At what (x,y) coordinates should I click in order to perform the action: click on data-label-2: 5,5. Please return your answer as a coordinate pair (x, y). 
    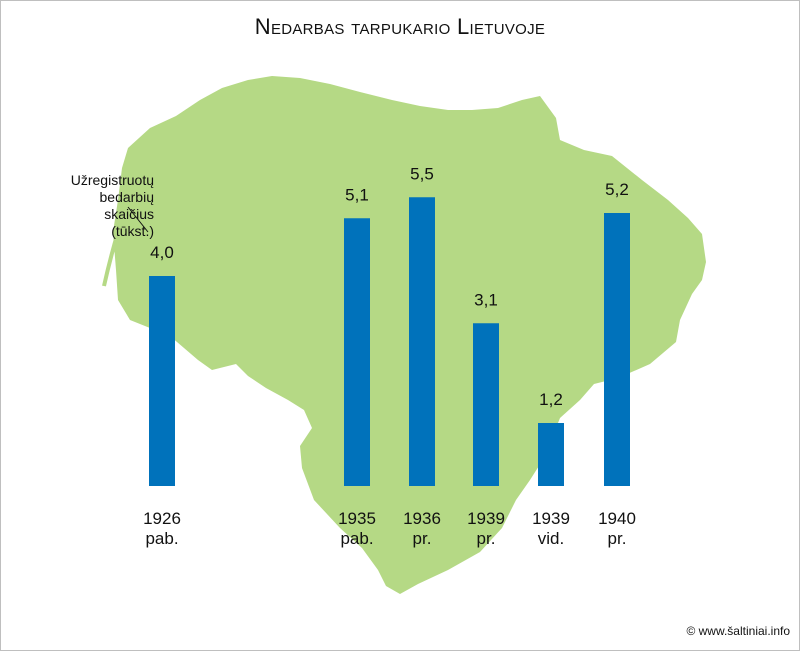
    Looking at the image, I should click on (422, 173).